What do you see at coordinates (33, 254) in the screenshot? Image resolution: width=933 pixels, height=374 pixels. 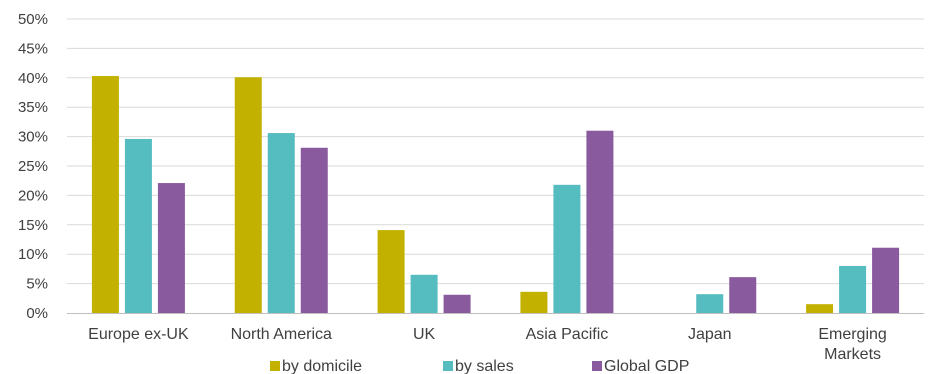 I see `y-tick-label: 10%` at bounding box center [33, 254].